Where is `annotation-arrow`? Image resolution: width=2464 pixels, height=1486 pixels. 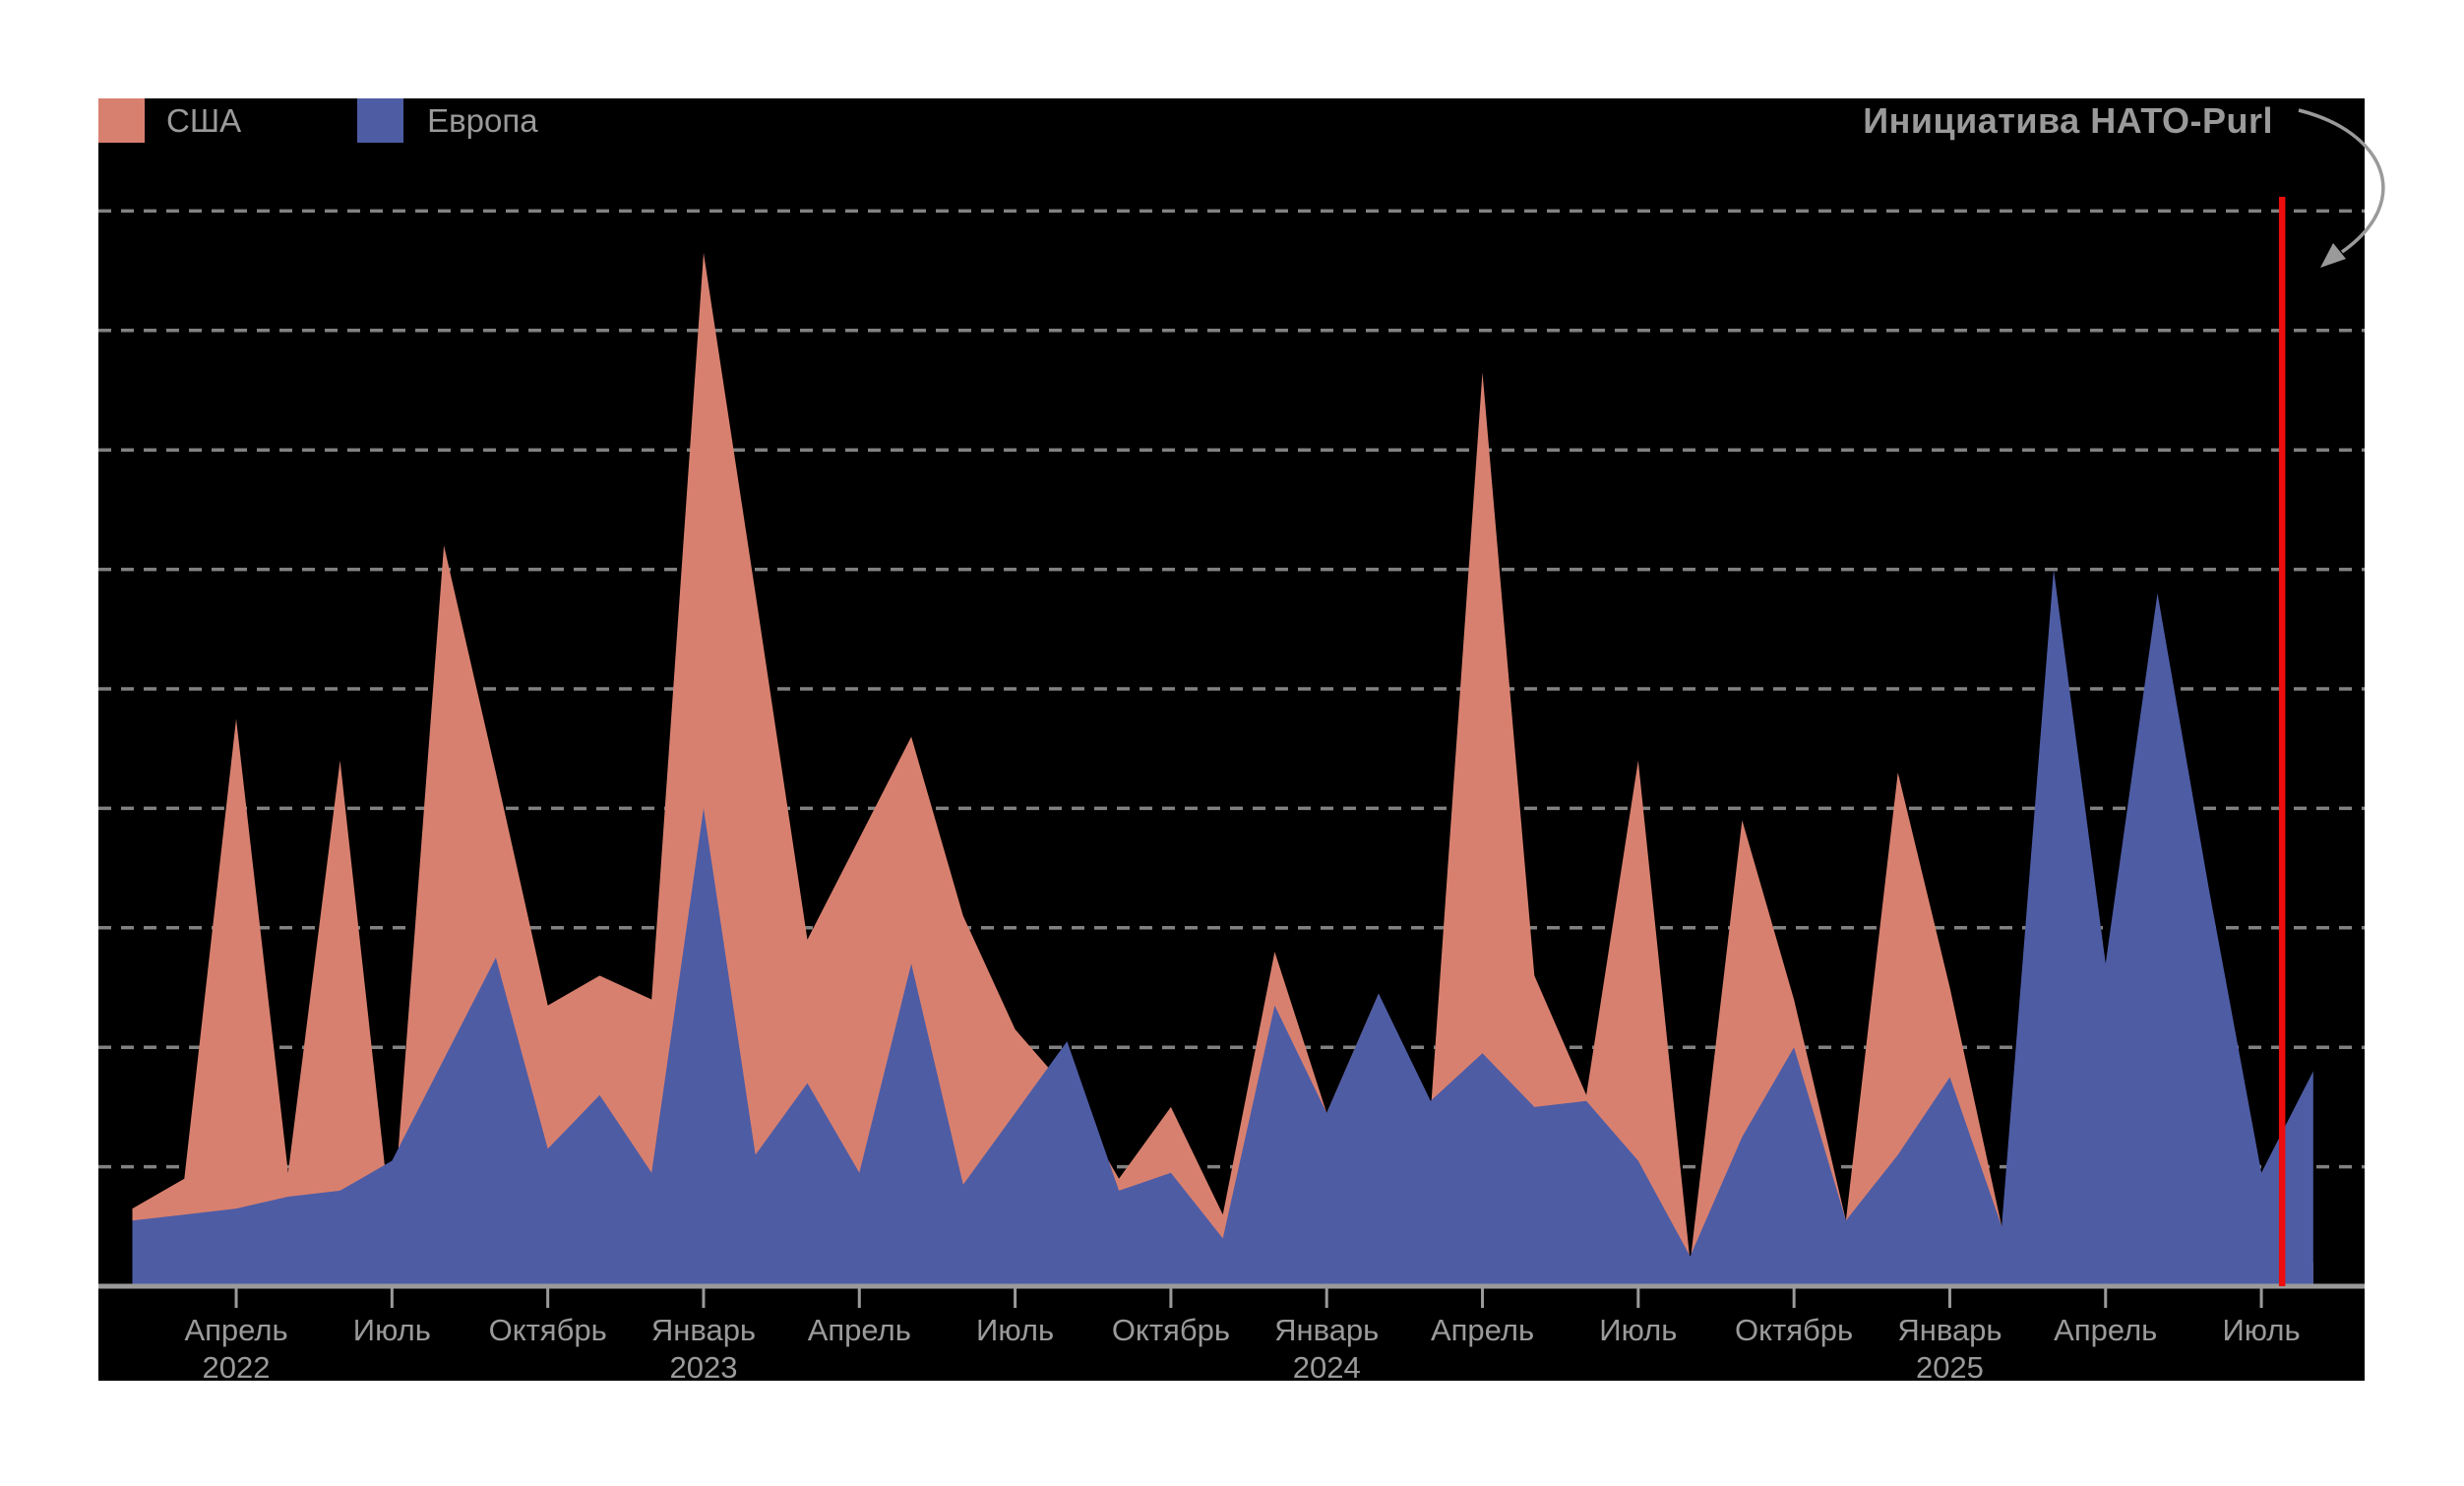 annotation-arrow is located at coordinates (2341, 181).